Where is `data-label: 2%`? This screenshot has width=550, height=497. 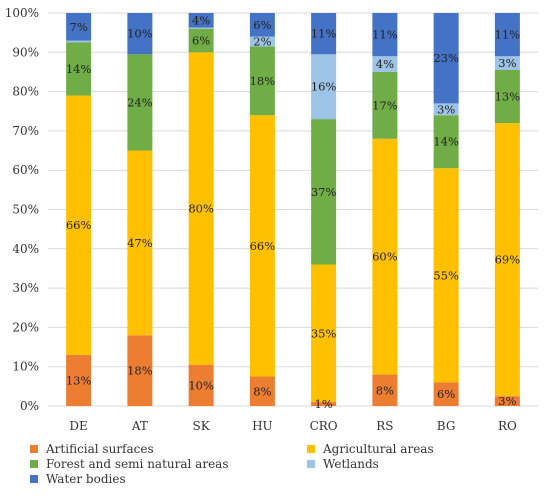
data-label: 2% is located at coordinates (262, 41).